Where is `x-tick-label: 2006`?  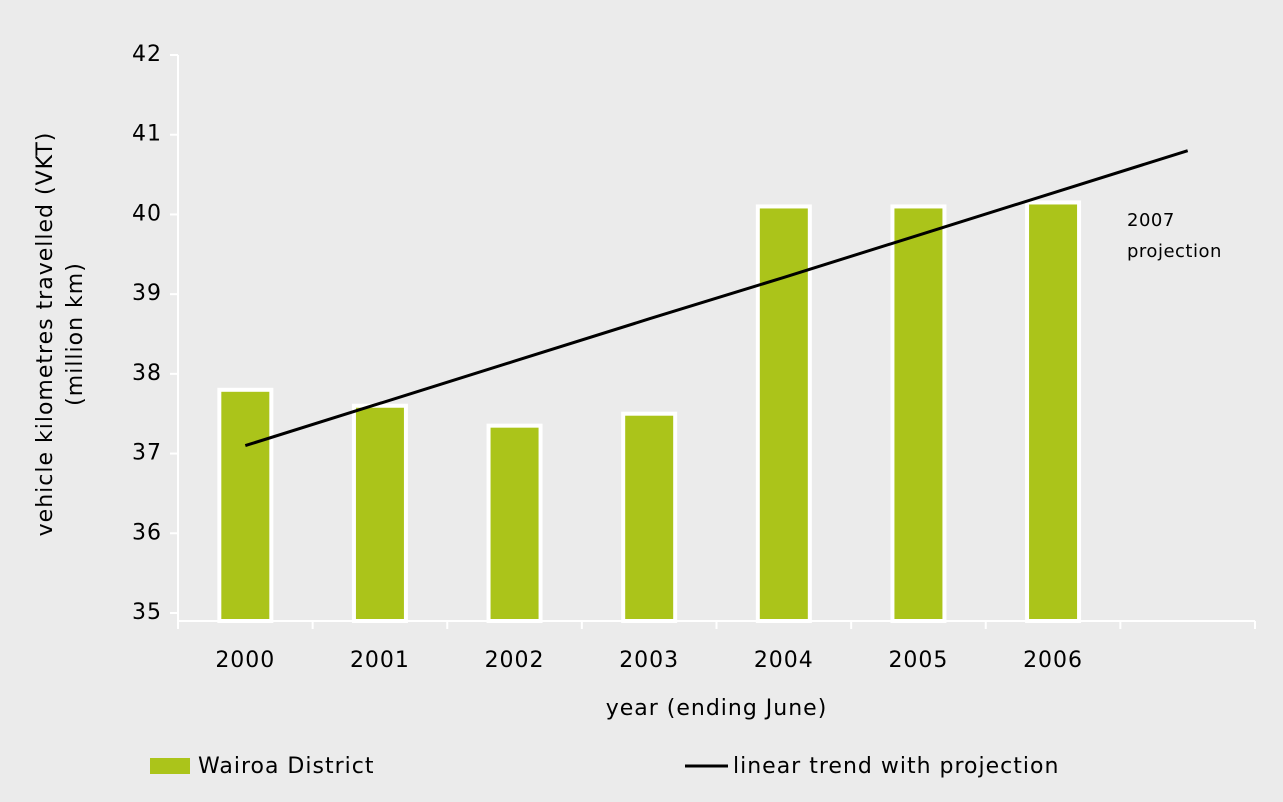 x-tick-label: 2006 is located at coordinates (1053, 660).